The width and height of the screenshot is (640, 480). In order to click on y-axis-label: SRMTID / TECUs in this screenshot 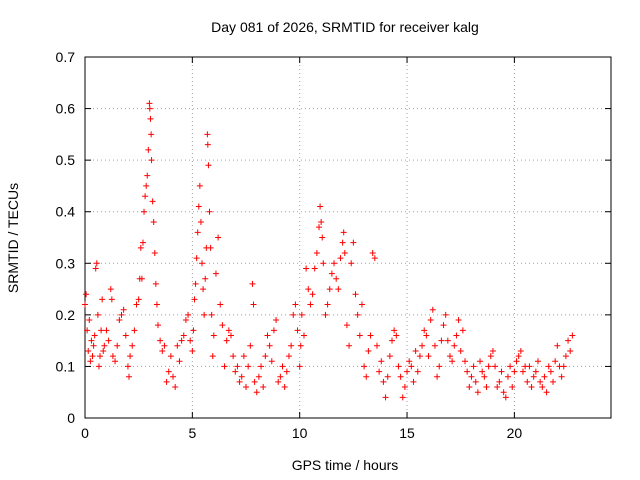, I will do `click(13, 238)`.